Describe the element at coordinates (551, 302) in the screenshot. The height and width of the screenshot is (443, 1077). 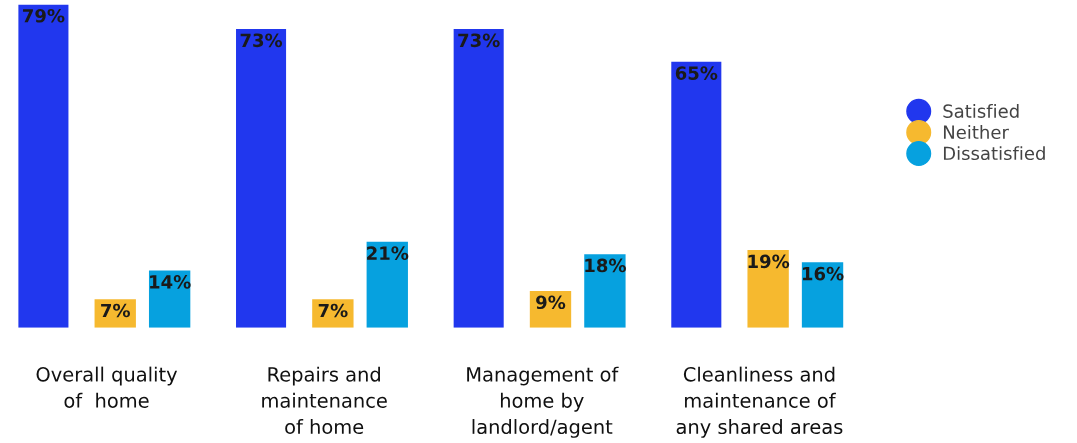
I see `data-label: 9%` at that location.